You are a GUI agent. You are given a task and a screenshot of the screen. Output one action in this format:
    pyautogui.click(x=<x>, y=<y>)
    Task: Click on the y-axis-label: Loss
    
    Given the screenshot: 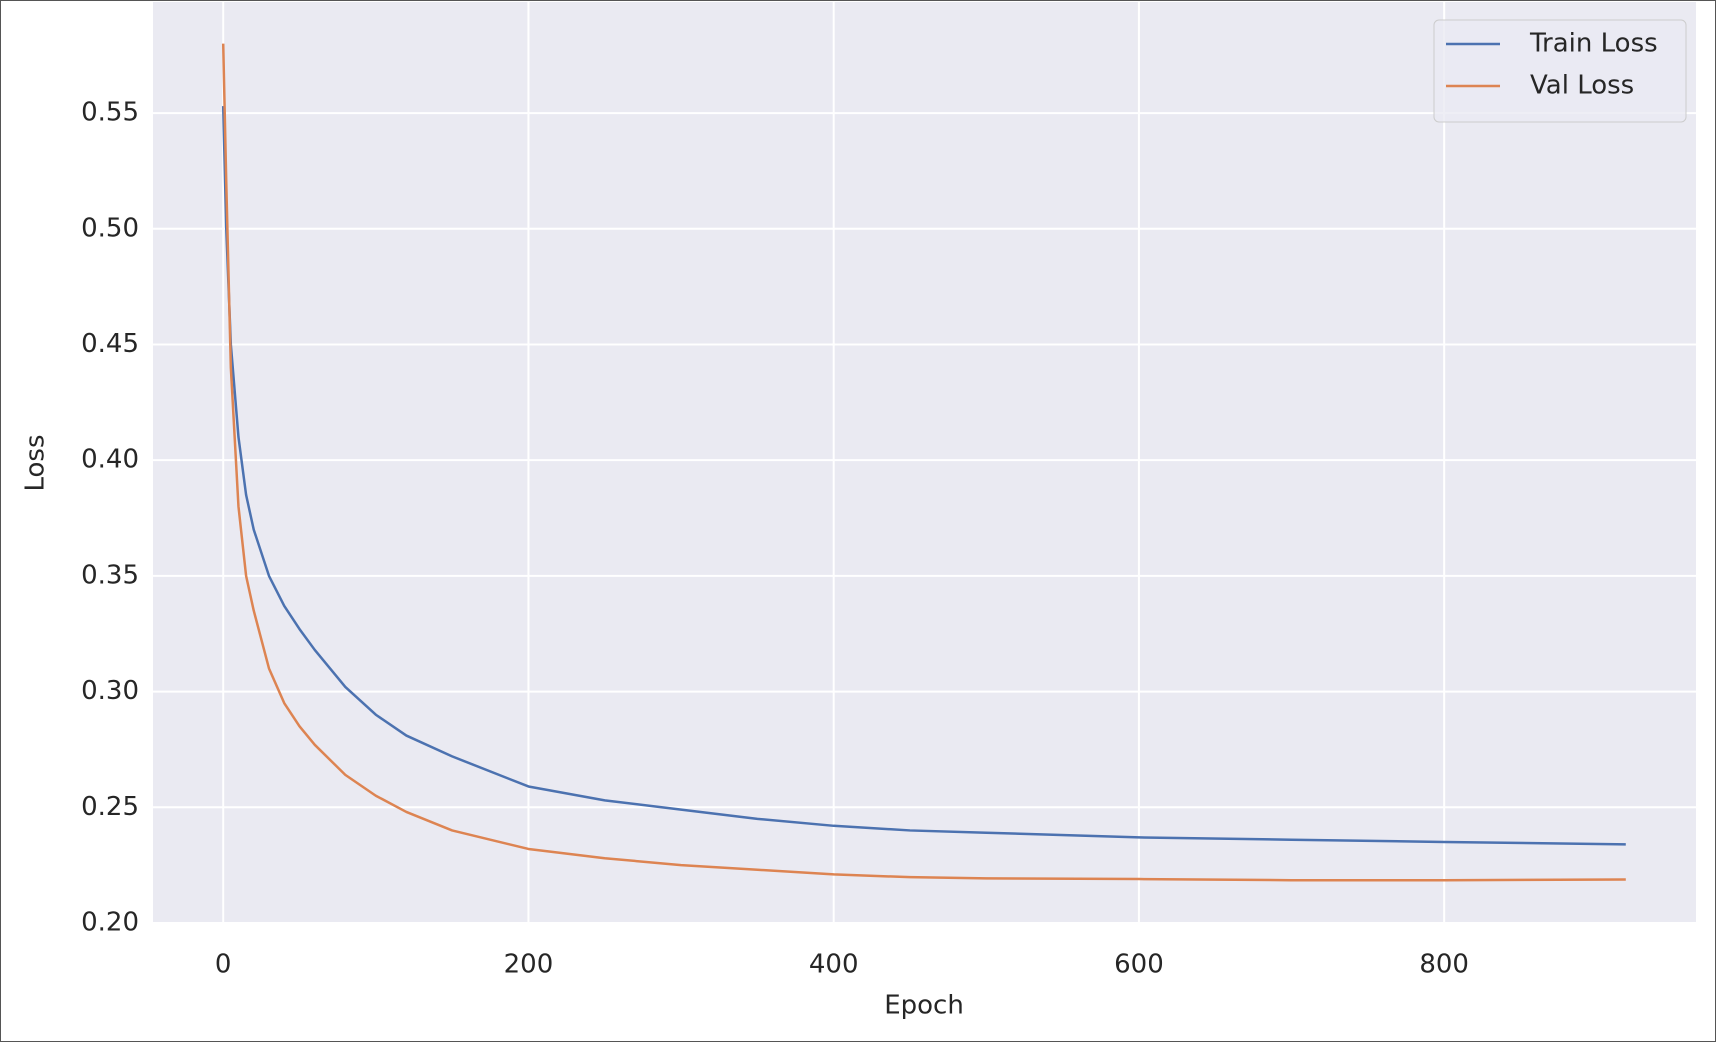 What is the action you would take?
    pyautogui.click(x=36, y=462)
    